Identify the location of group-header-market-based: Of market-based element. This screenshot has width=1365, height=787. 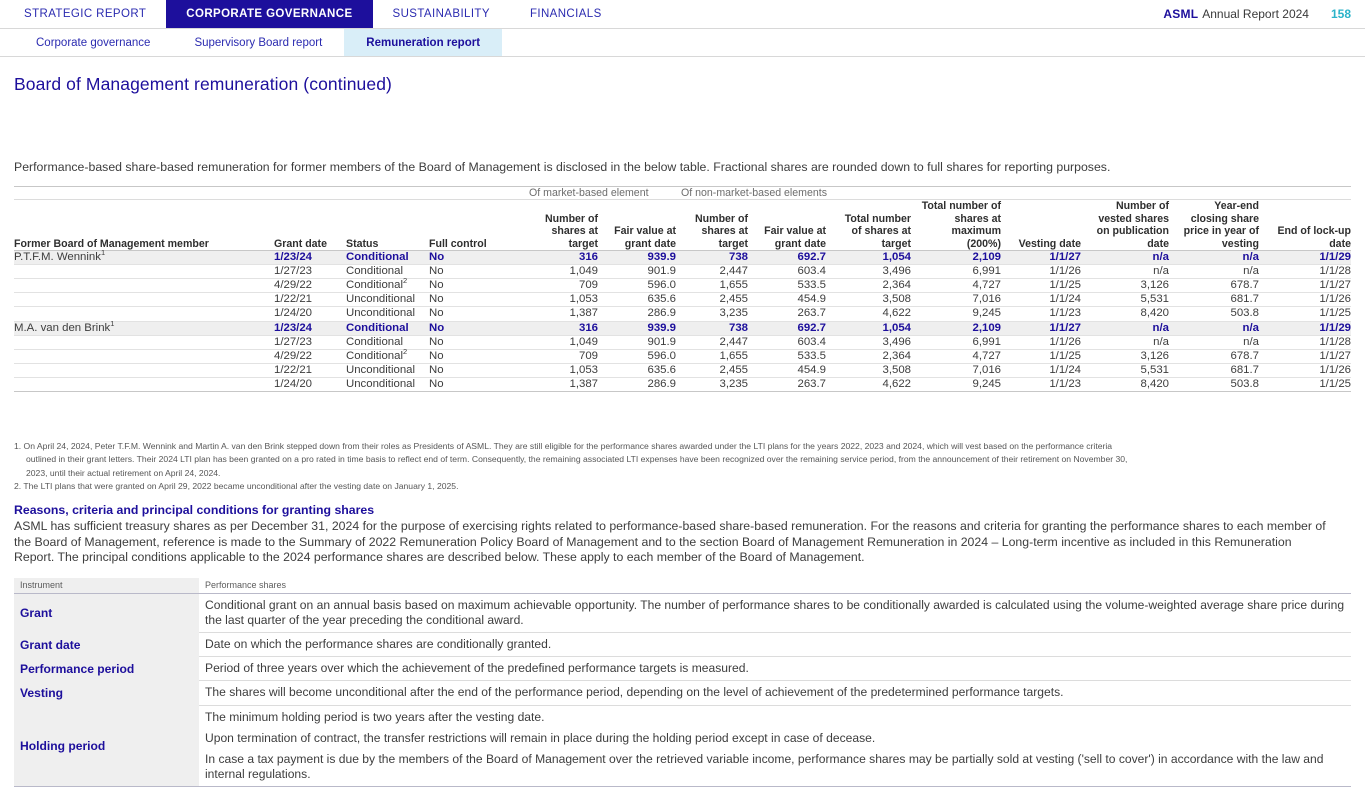
(600, 193).